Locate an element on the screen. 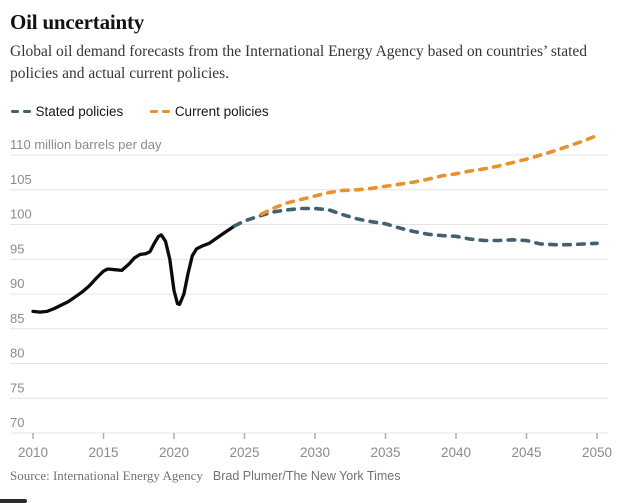  x-tick-label-2050: 2050 is located at coordinates (597, 452).